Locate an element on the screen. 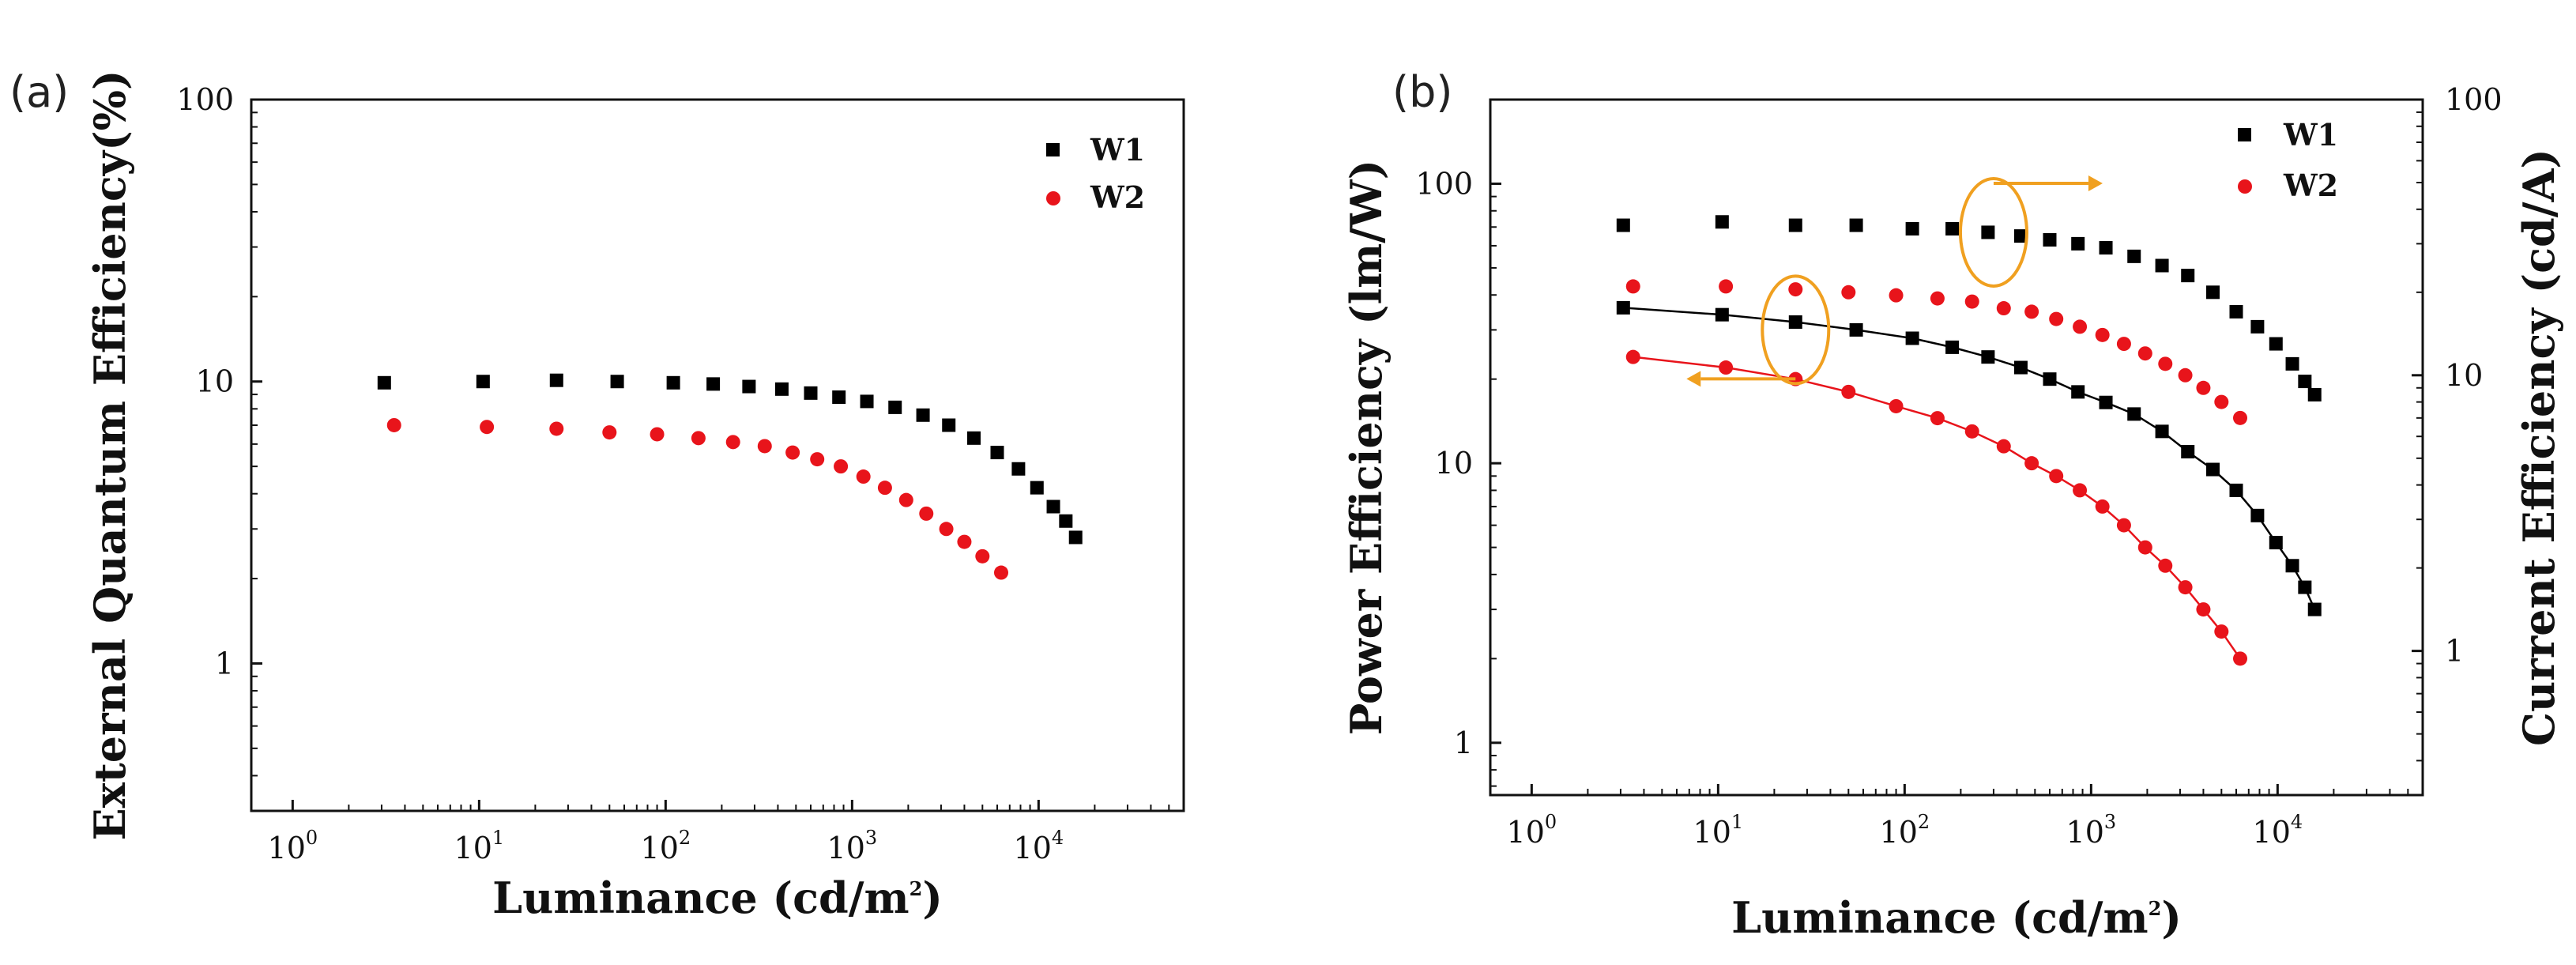 The width and height of the screenshot is (2576, 965). panel-a-y-ticks: 1 10 100 is located at coordinates (219, 447).